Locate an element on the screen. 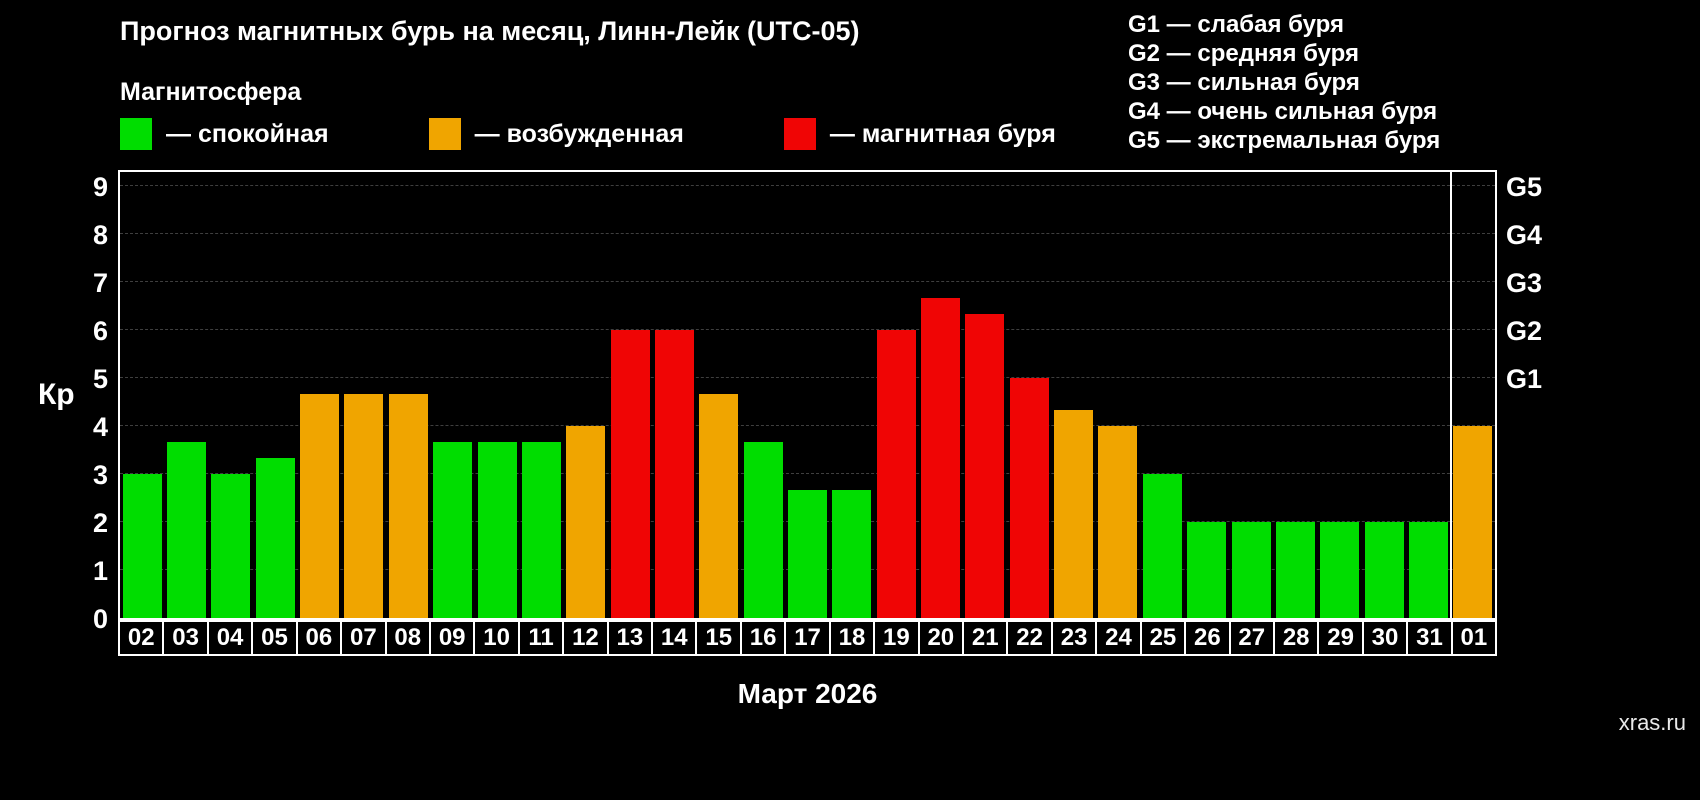 The width and height of the screenshot is (1700, 800). x-tick-day-12: 12 is located at coordinates (585, 638).